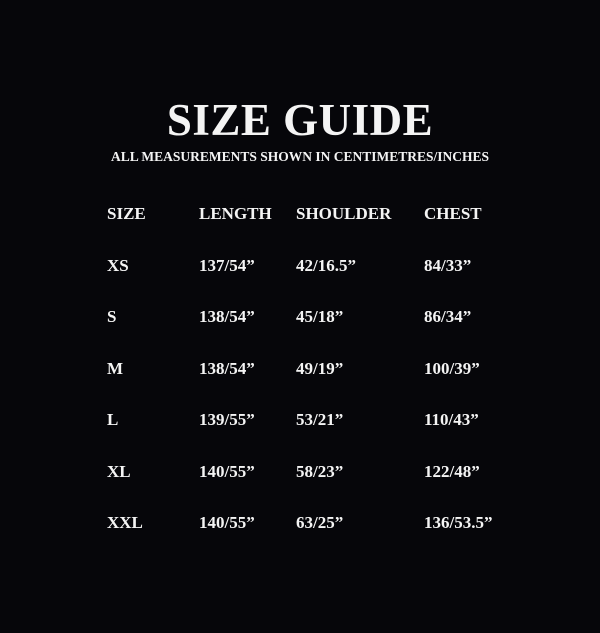 Image resolution: width=600 pixels, height=633 pixels. I want to click on header-chest: CHEST, so click(453, 213).